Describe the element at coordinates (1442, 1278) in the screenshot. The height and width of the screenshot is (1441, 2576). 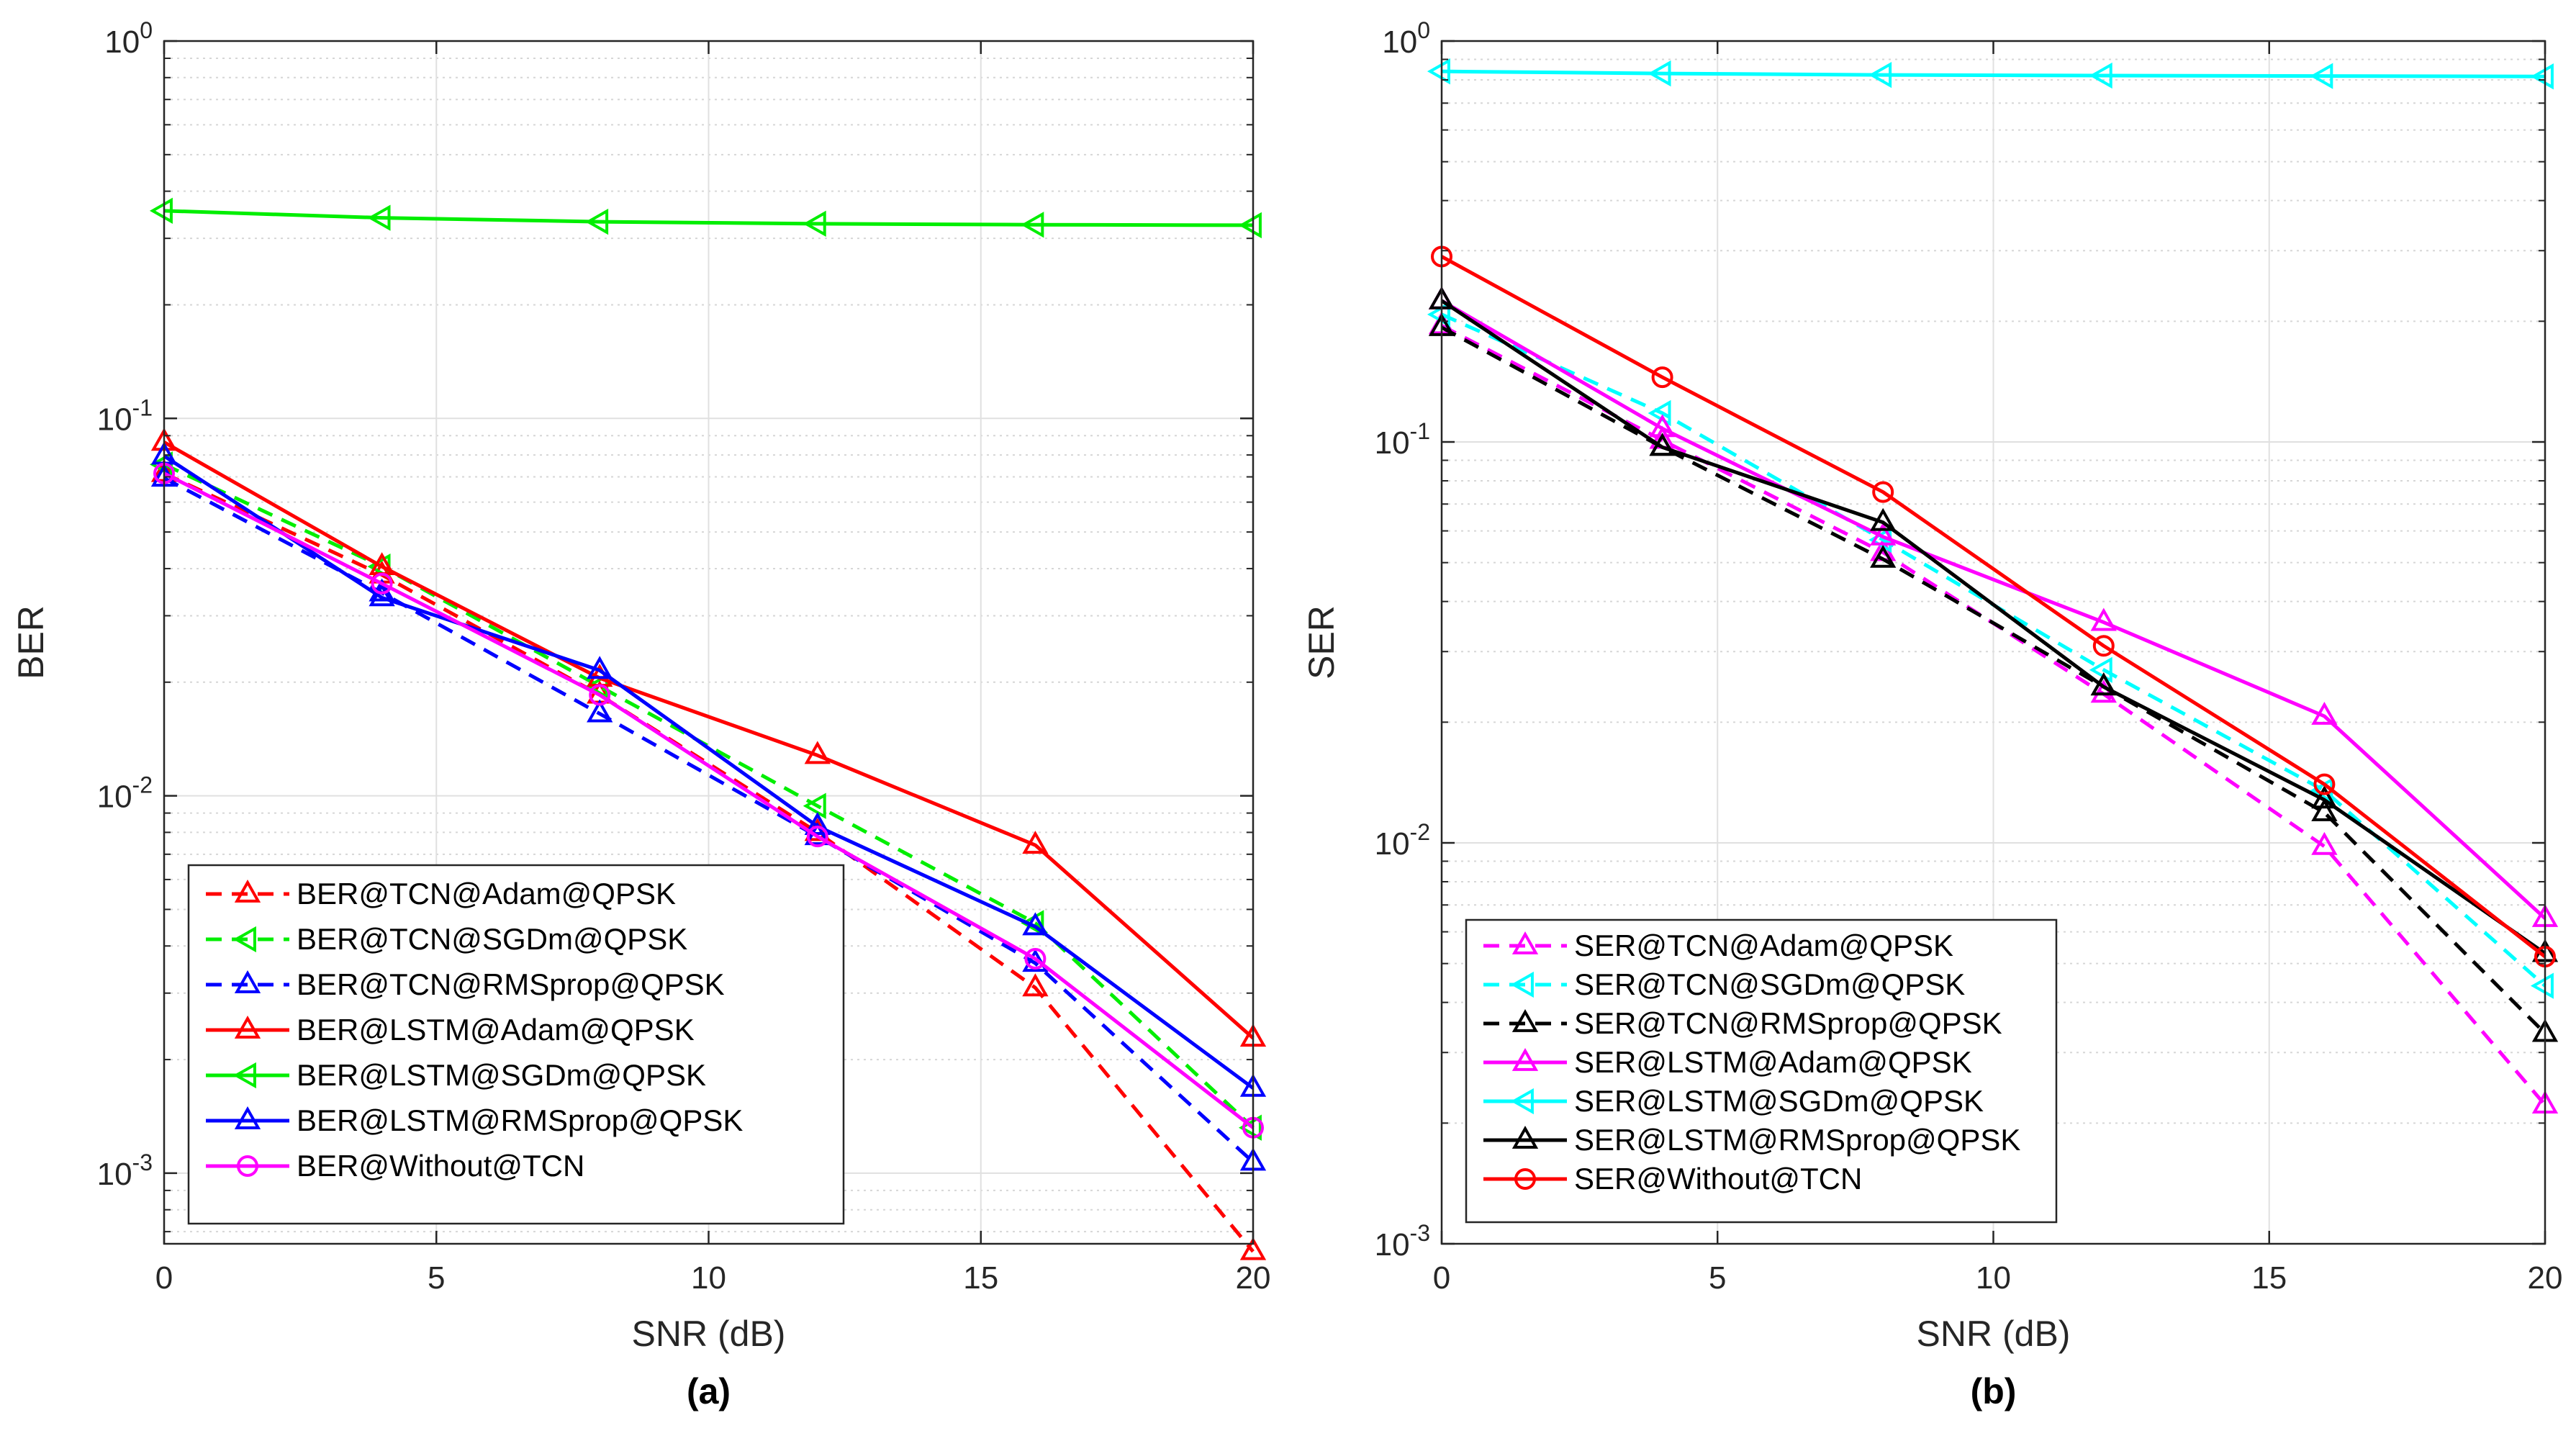
I see `panel-b-x-tick-label: 0` at that location.